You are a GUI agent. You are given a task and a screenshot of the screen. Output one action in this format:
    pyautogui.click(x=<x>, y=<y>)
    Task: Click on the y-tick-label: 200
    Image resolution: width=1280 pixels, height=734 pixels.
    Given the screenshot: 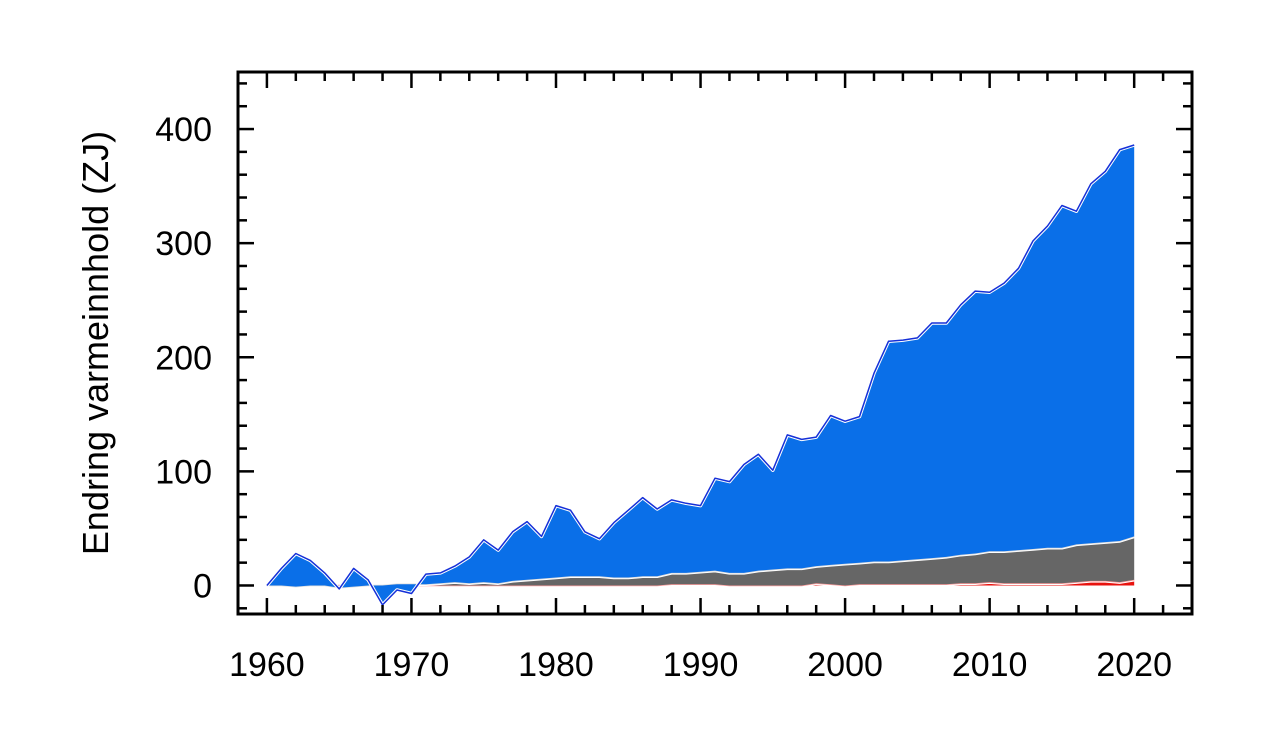 What is the action you would take?
    pyautogui.click(x=183, y=358)
    